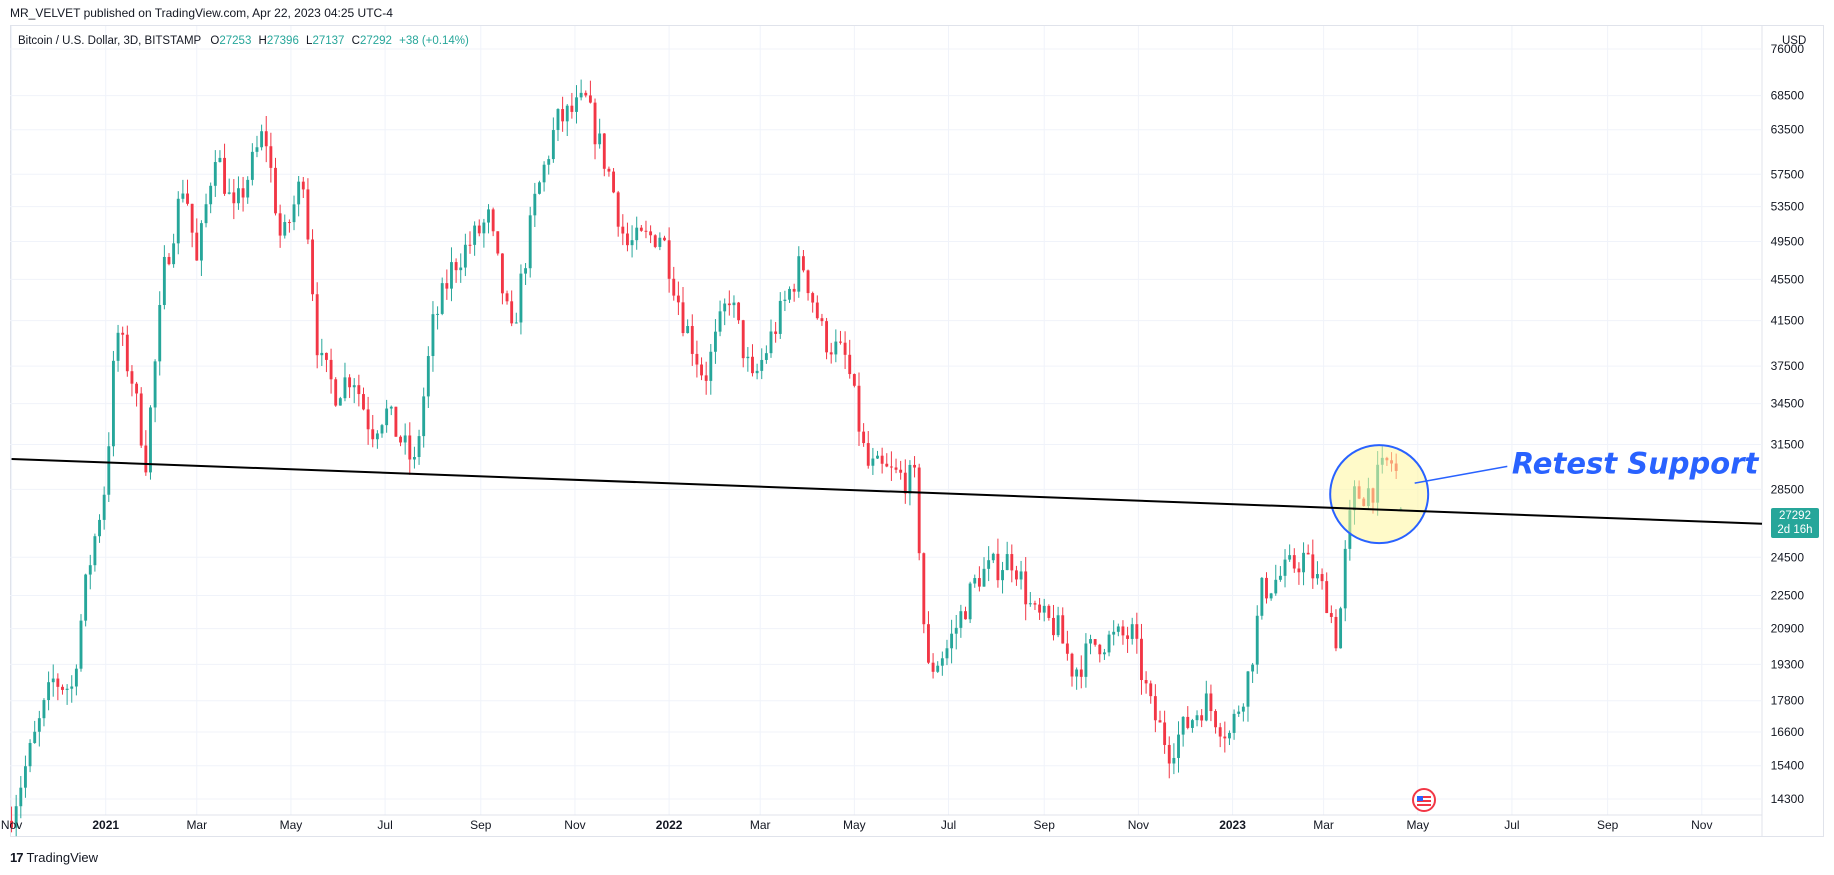 The image size is (1834, 875). I want to click on y-tick-label: 53500, so click(1788, 207).